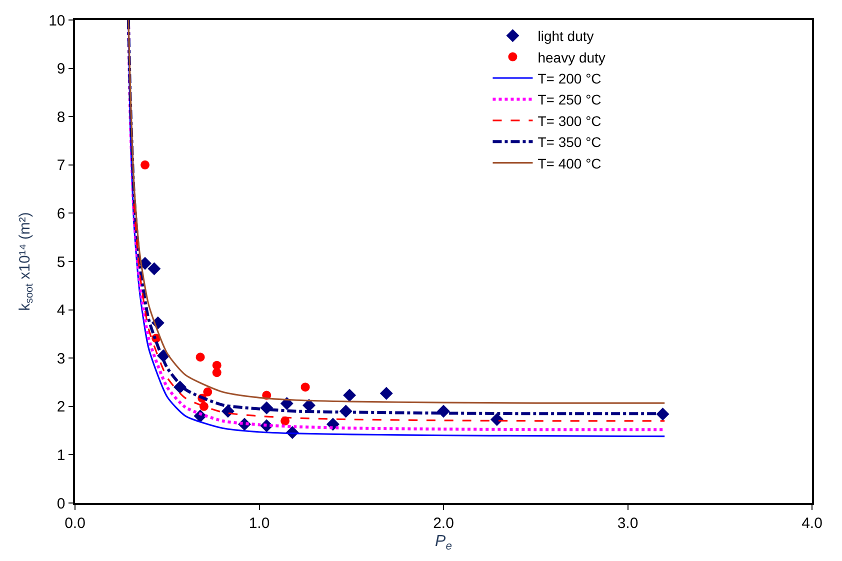  What do you see at coordinates (443, 523) in the screenshot?
I see `x-tick-label: 2.0` at bounding box center [443, 523].